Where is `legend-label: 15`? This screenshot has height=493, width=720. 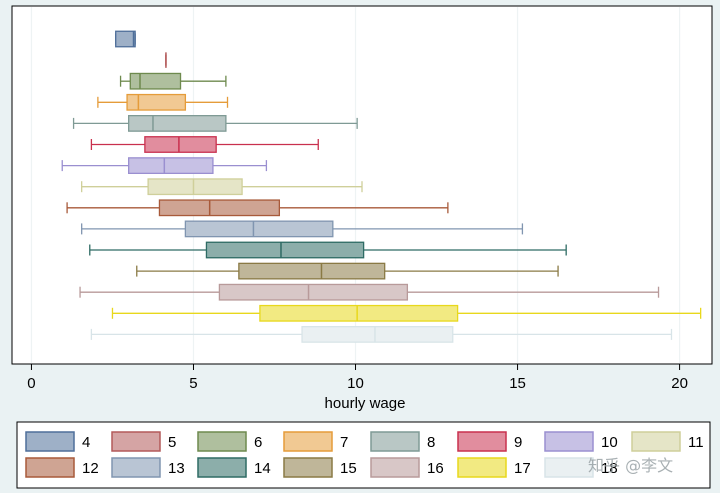
legend-label: 15 is located at coordinates (348, 468).